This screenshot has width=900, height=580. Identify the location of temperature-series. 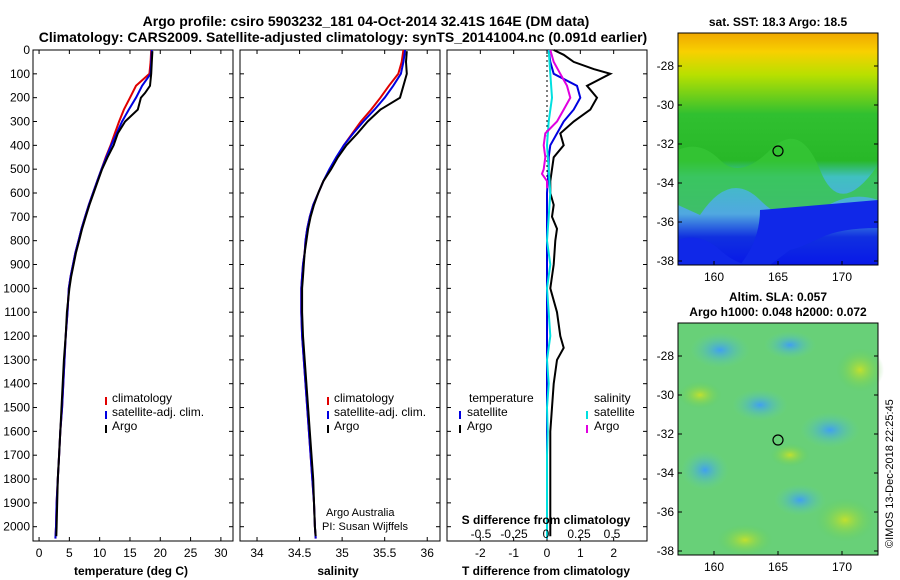
(104, 294).